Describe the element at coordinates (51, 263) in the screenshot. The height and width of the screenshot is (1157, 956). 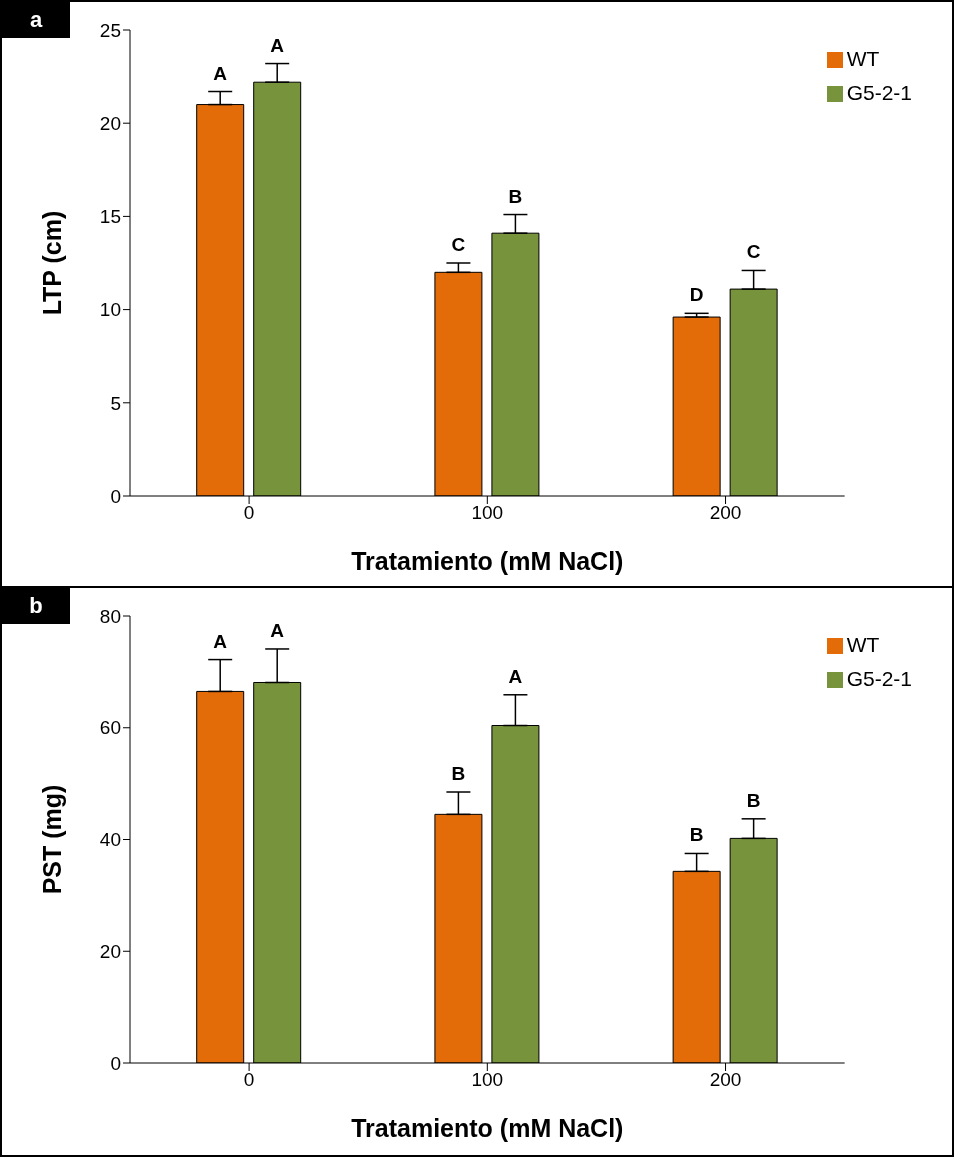
I see `y-axis-title: LTP (cm)` at that location.